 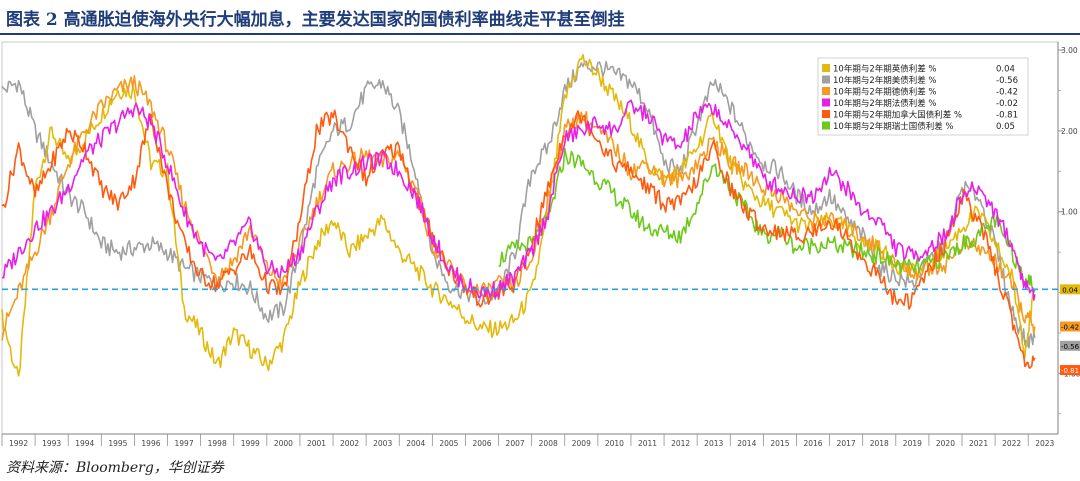 I want to click on legend-label: 10年期与2年期加拿大国债利差 %, so click(x=897, y=115).